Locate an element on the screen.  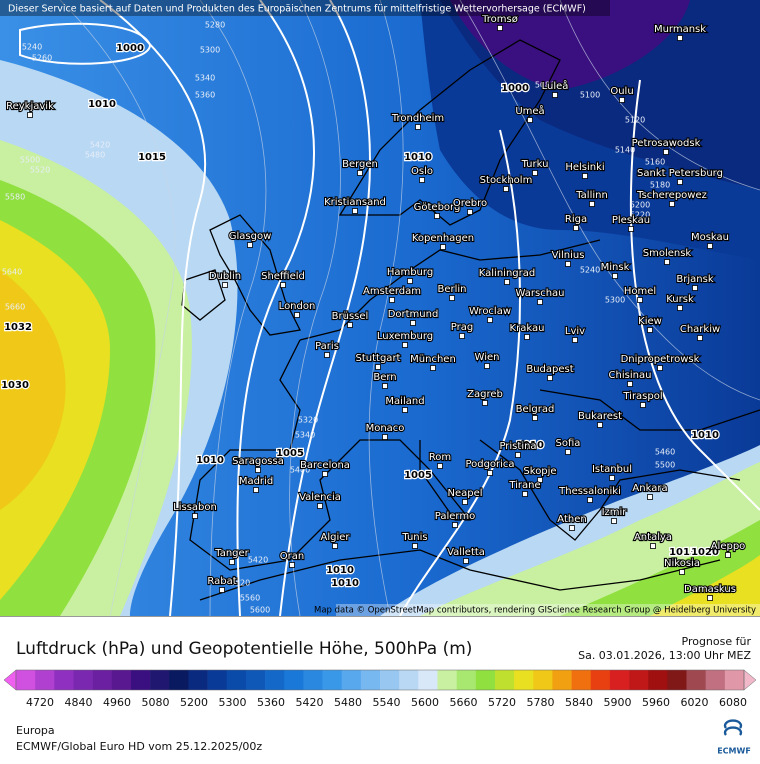
legend-arrow-high is located at coordinates (750, 680).